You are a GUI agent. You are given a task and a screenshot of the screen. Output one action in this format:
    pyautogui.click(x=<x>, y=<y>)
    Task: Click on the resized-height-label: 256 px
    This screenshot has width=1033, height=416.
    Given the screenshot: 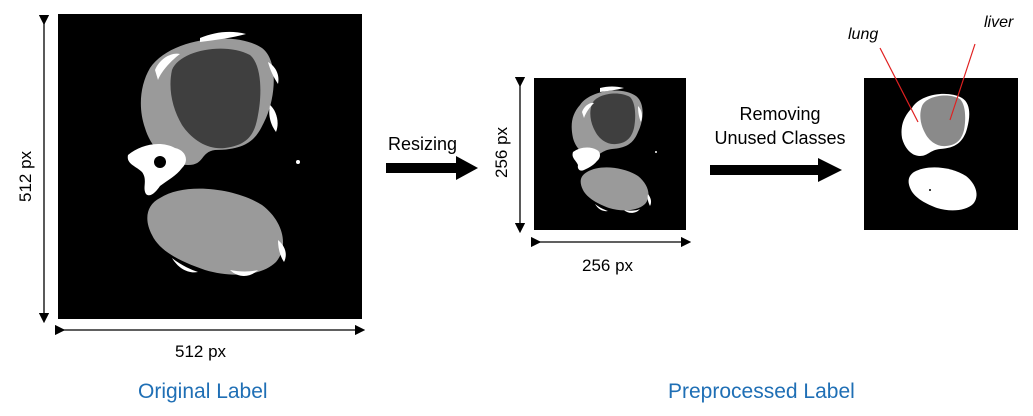 What is the action you would take?
    pyautogui.click(x=501, y=152)
    